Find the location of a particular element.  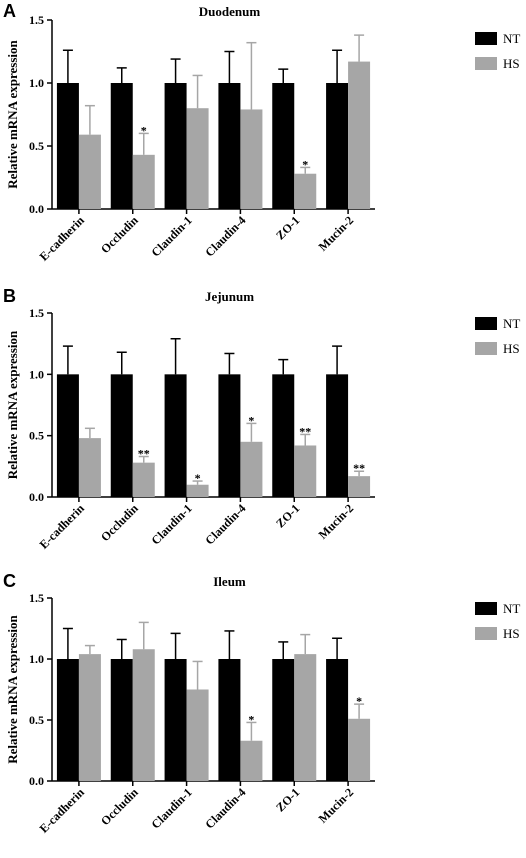

panel-letter: B is located at coordinates (9, 296).